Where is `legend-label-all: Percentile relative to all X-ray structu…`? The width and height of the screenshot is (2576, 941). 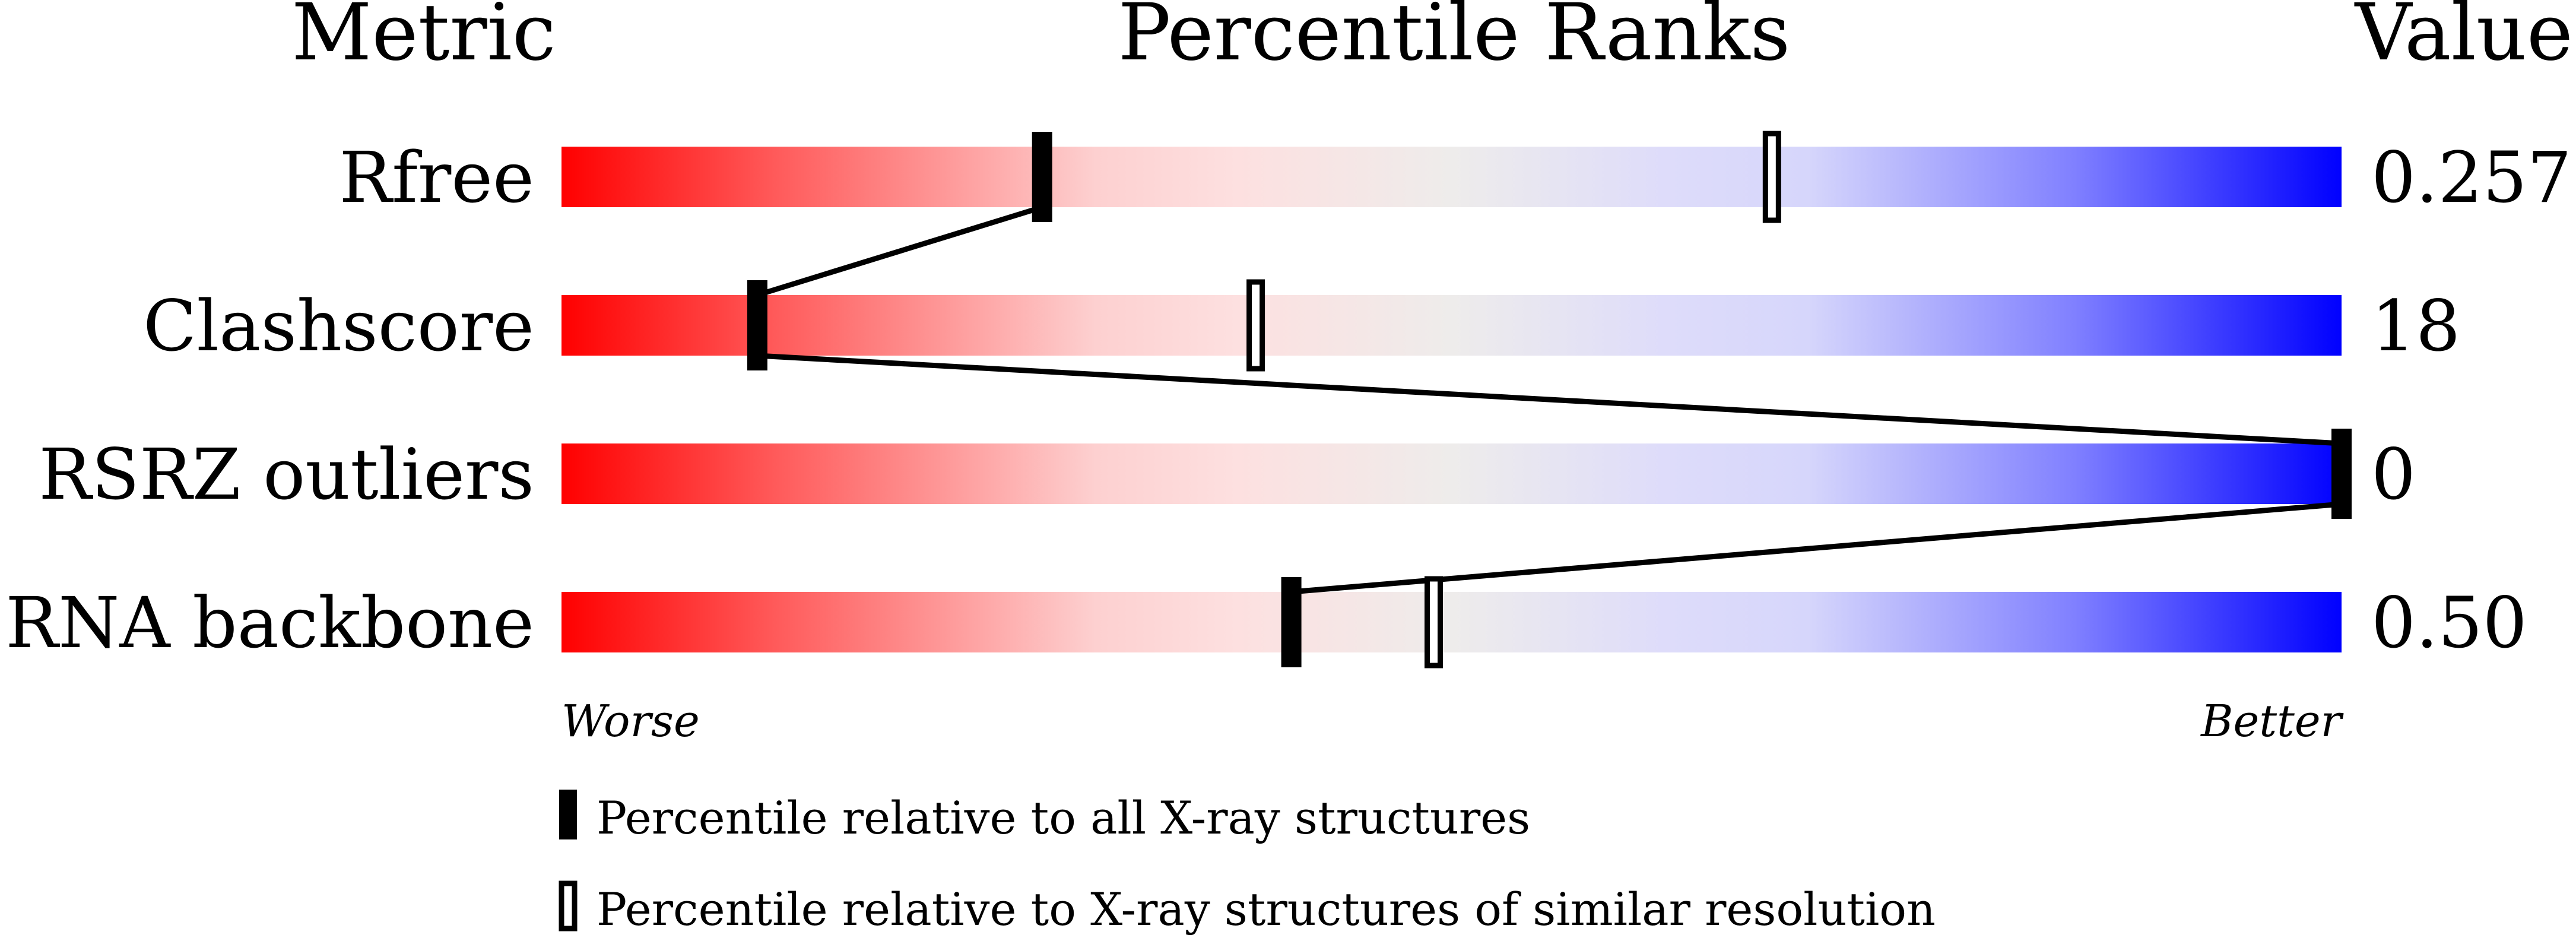
legend-label-all: Percentile relative to all X-ray structu… is located at coordinates (1063, 817).